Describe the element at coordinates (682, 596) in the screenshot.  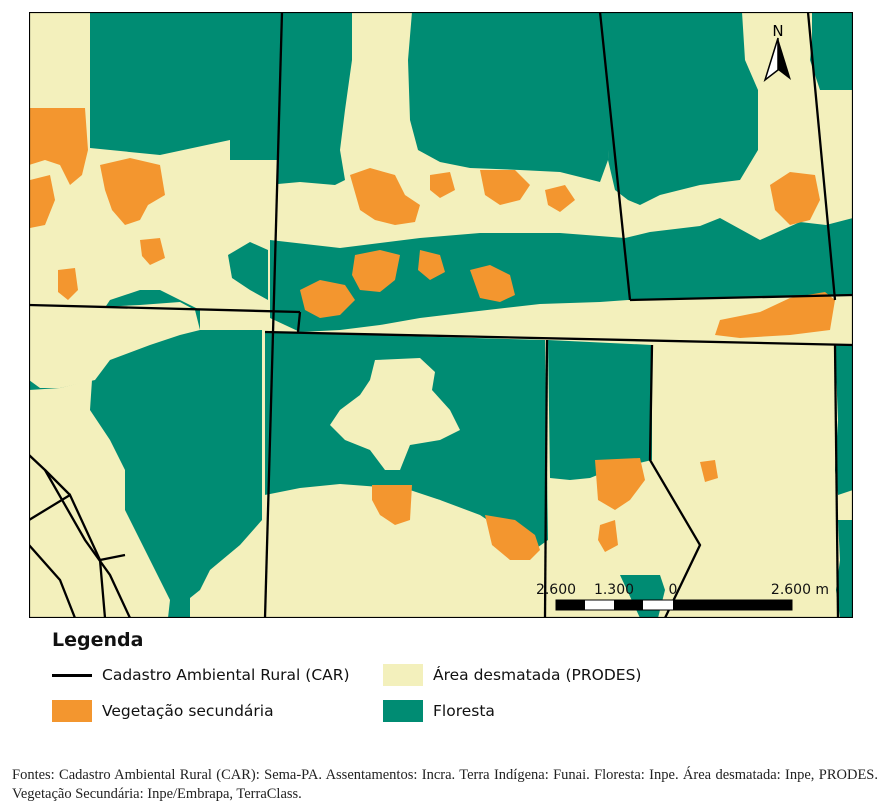
I see `scale-bar: 2.600 1.300 0 2.600 m` at that location.